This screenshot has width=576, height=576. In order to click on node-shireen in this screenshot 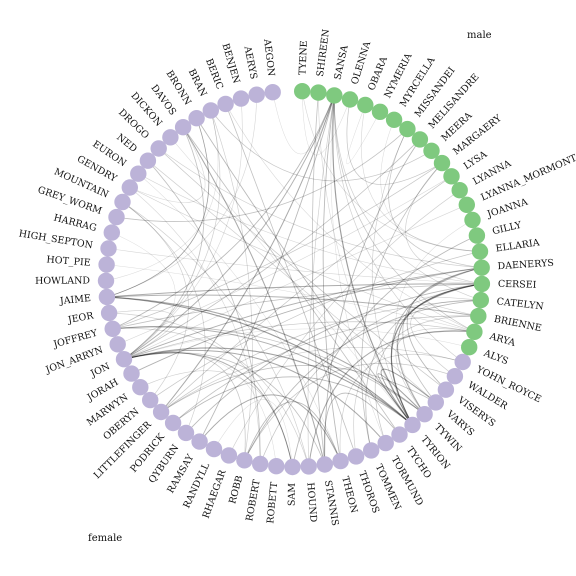, I will do `click(318, 92)`.